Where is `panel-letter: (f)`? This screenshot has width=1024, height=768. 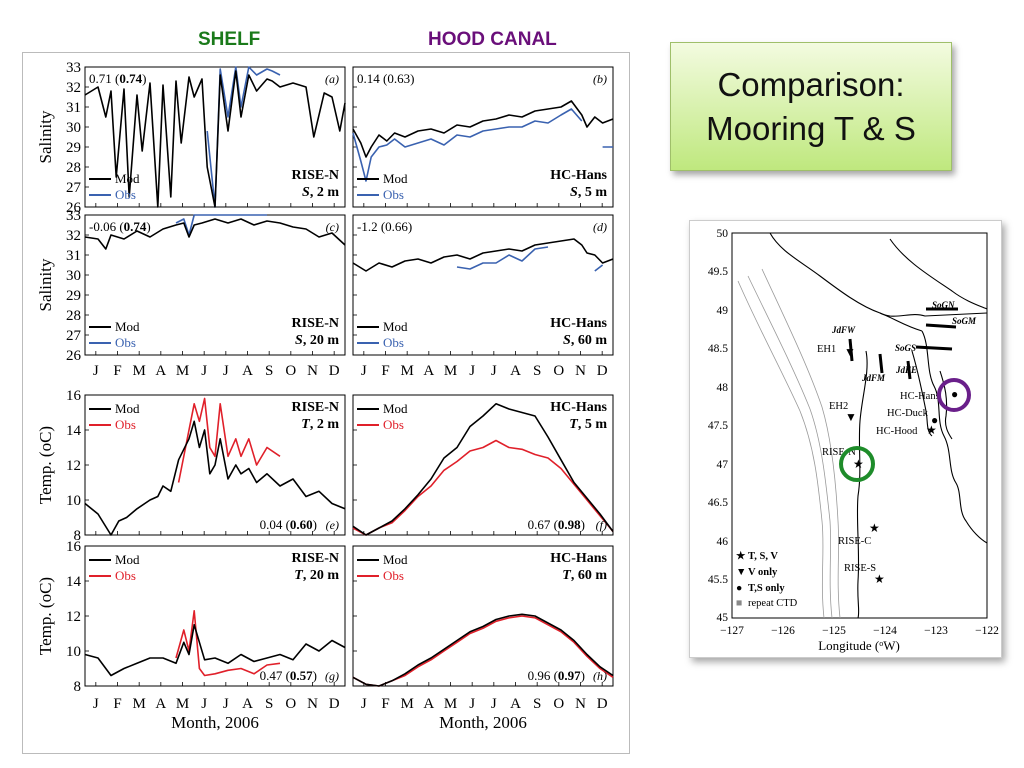 panel-letter: (f) is located at coordinates (601, 525).